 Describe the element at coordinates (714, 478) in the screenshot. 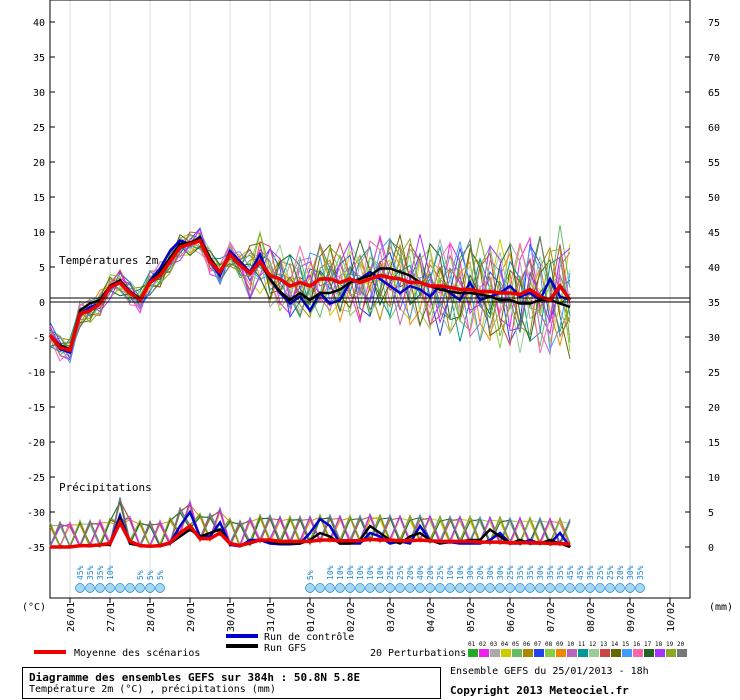

I see `right-tick-label: 10` at that location.